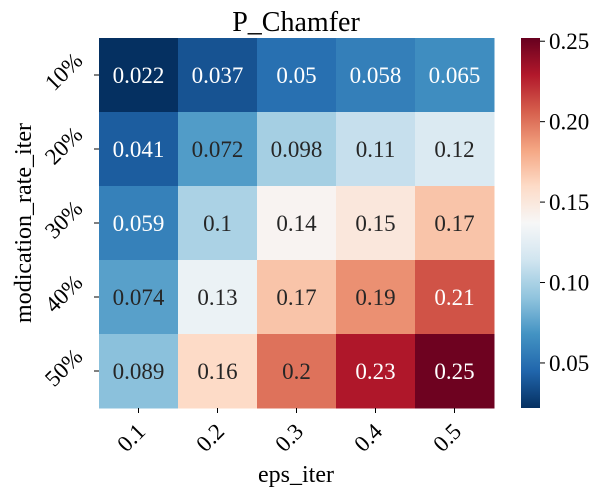 This screenshot has height=497, width=602. I want to click on cell-value-label: 0.12, so click(454, 149).